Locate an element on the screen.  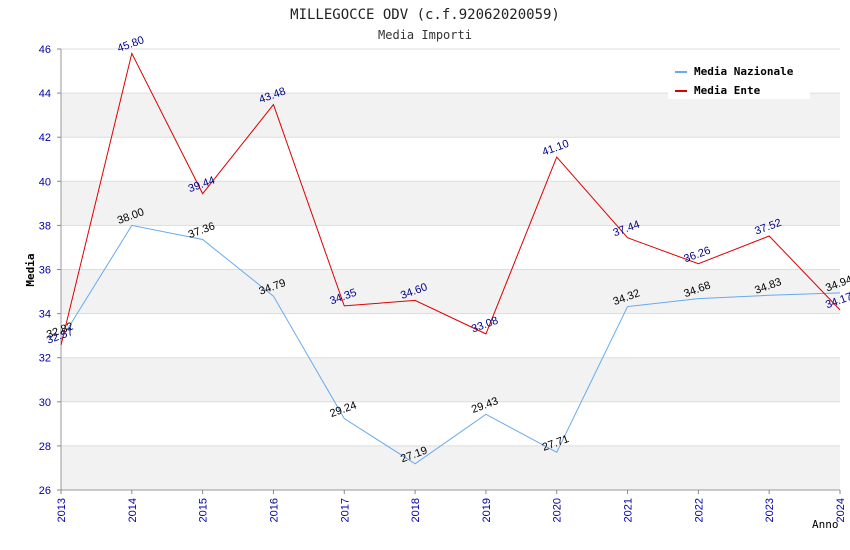
x-axis-label: Anno is located at coordinates (825, 524).